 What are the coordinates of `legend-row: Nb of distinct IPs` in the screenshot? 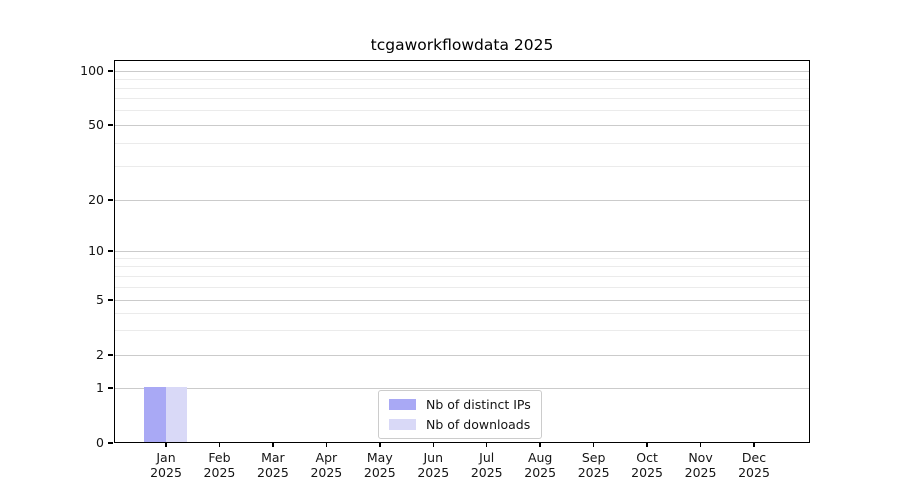 It's located at (460, 404).